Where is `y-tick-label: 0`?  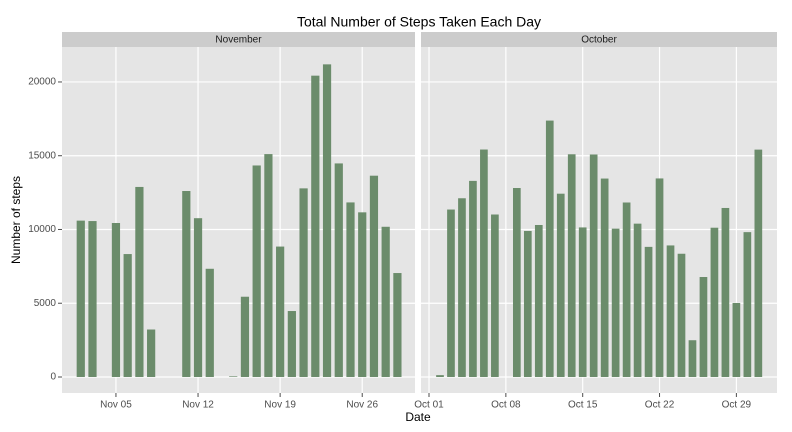
y-tick-label: 0 is located at coordinates (53, 377).